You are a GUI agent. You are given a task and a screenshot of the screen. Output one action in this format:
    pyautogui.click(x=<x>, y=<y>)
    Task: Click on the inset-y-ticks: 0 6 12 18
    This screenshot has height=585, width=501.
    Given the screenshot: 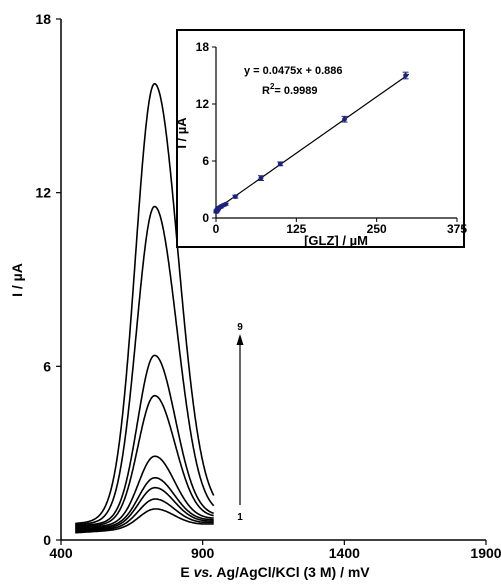 What is the action you would take?
    pyautogui.click(x=206, y=132)
    